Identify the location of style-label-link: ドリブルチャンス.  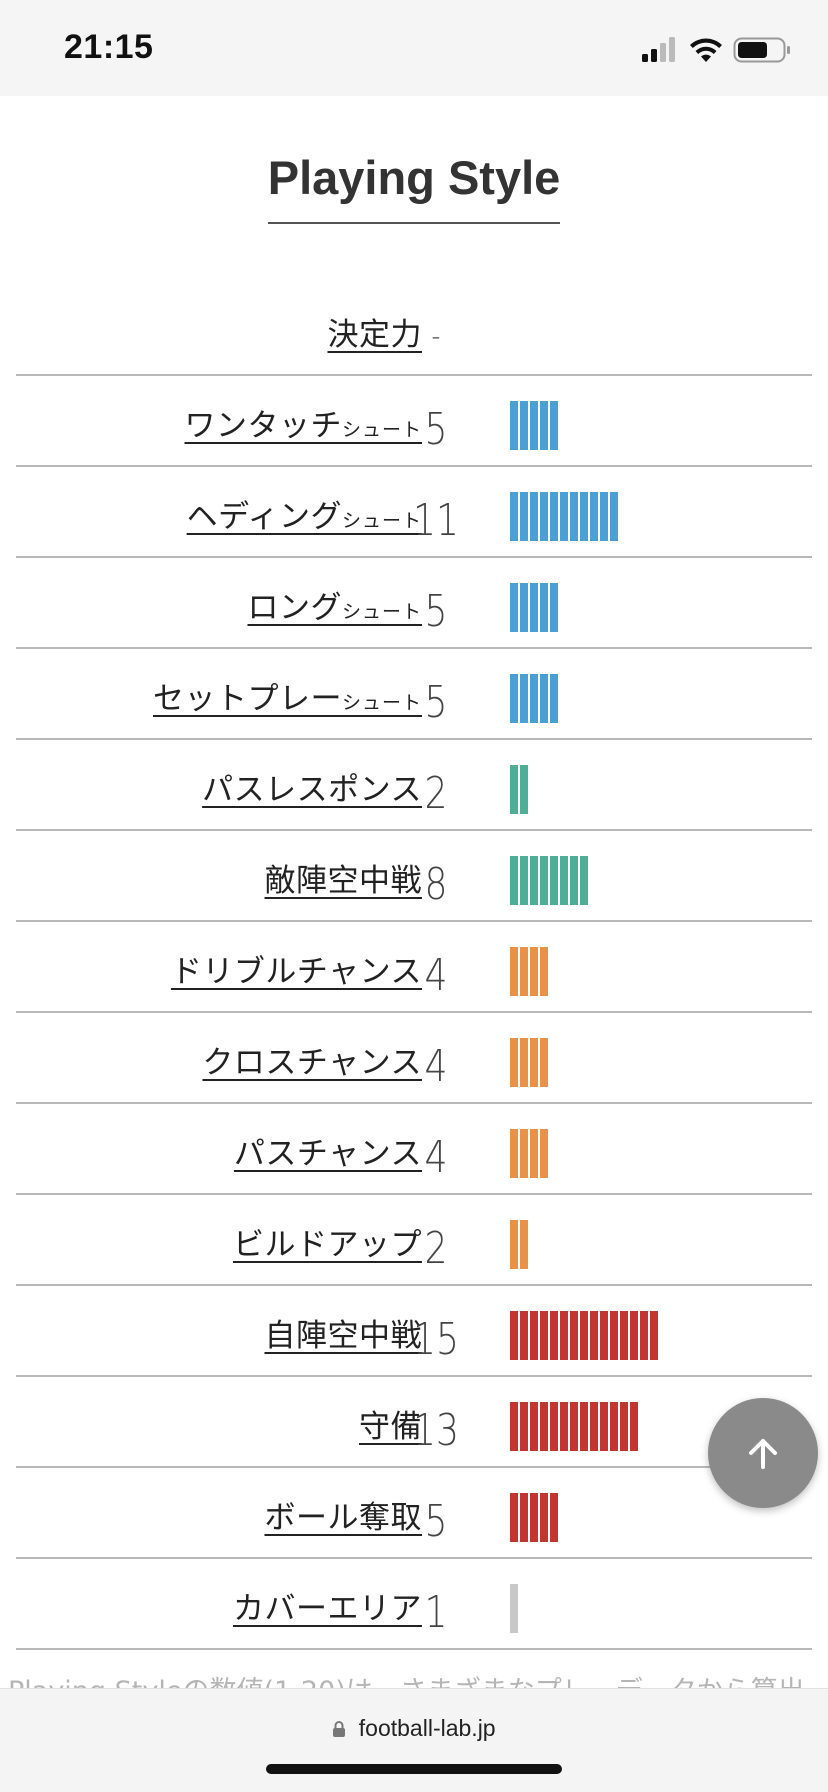
(296, 968).